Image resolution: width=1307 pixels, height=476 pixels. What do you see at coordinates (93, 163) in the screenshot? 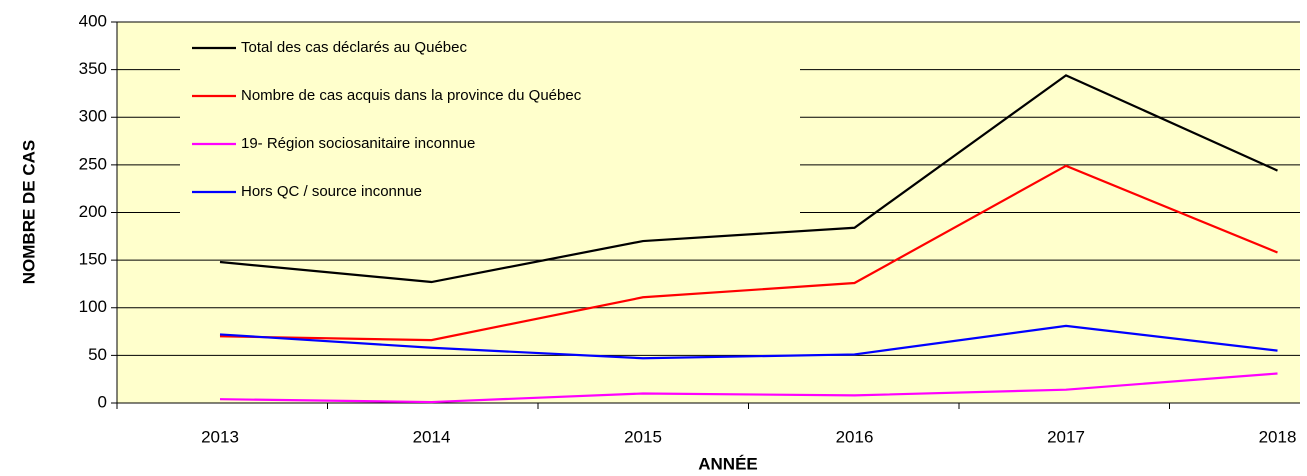
I see `y-tick-label: 250` at bounding box center [93, 163].